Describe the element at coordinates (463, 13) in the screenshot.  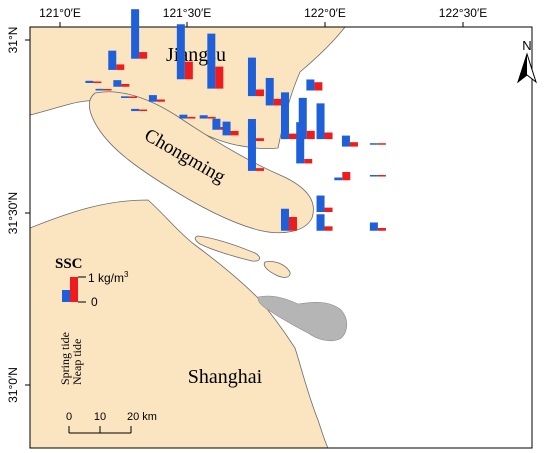
I see `lon-tick-label: 122°30′E` at that location.